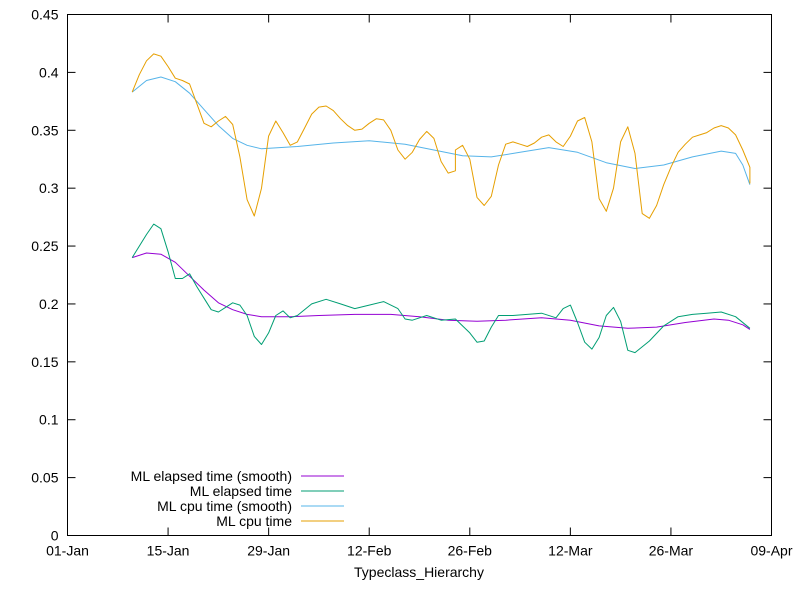 This screenshot has height=600, width=800. Describe the element at coordinates (241, 491) in the screenshot. I see `legend-label: ML elapsed time` at that location.